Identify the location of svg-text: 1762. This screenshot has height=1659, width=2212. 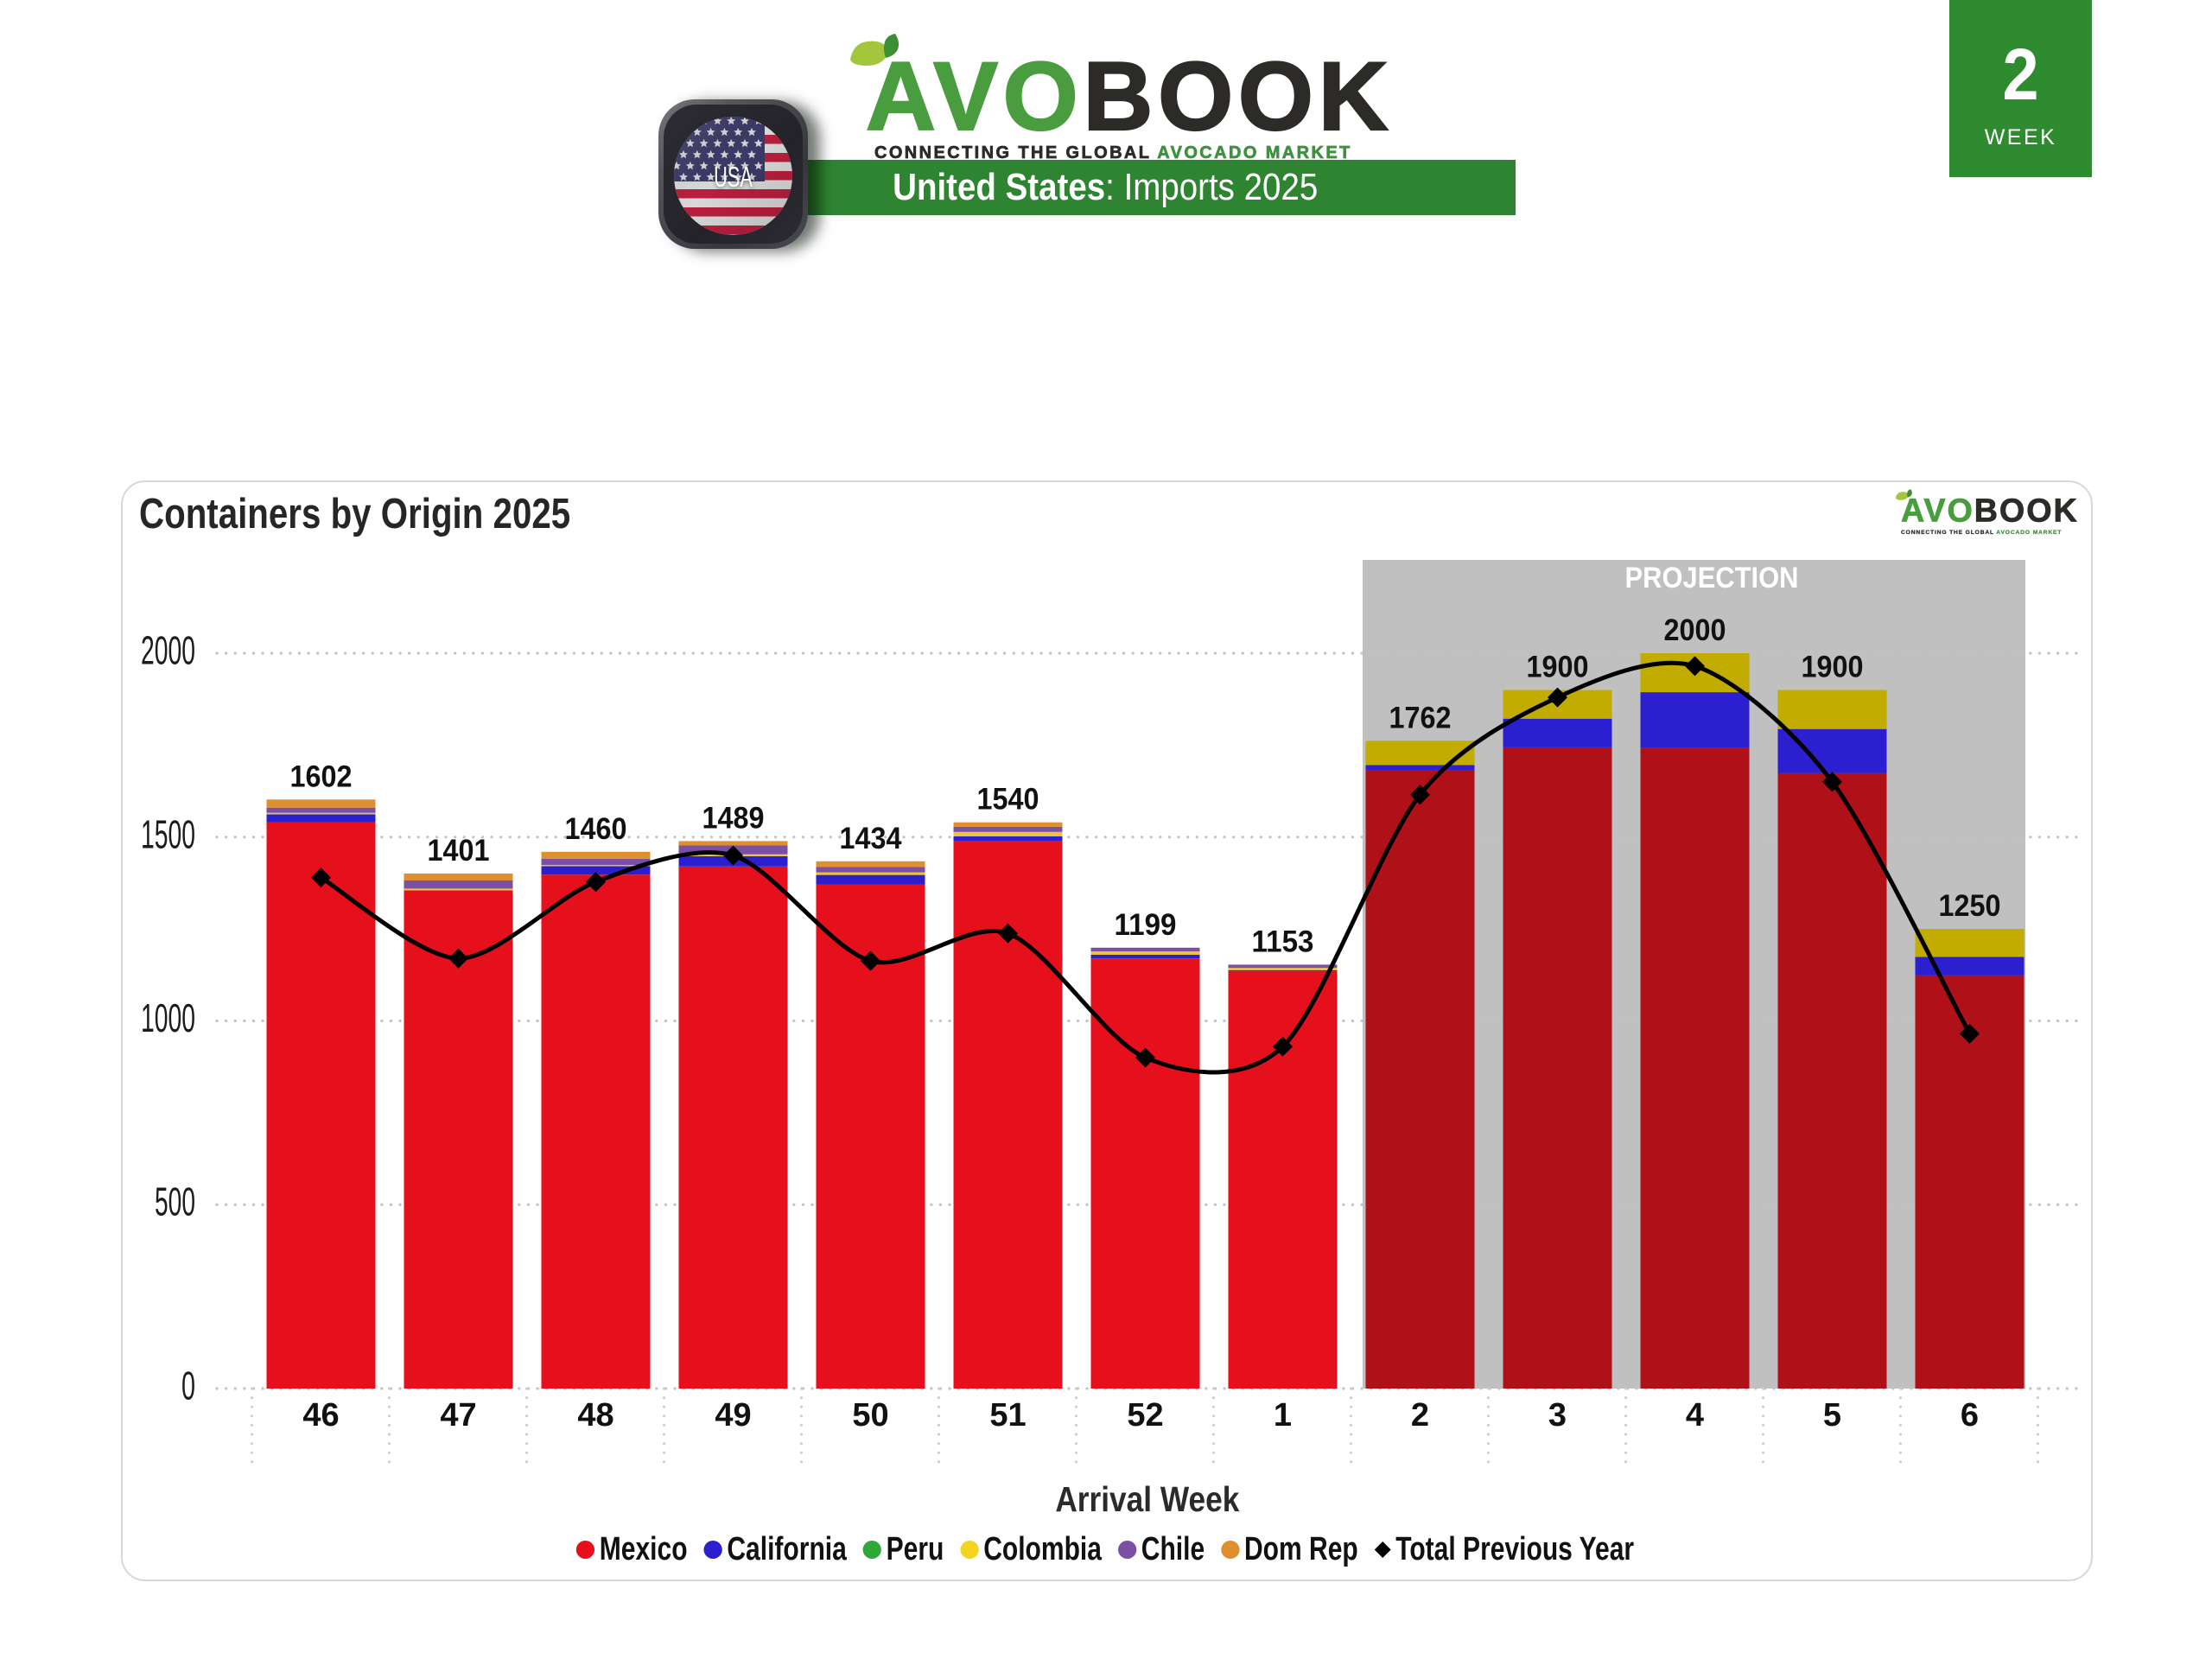
(1420, 717).